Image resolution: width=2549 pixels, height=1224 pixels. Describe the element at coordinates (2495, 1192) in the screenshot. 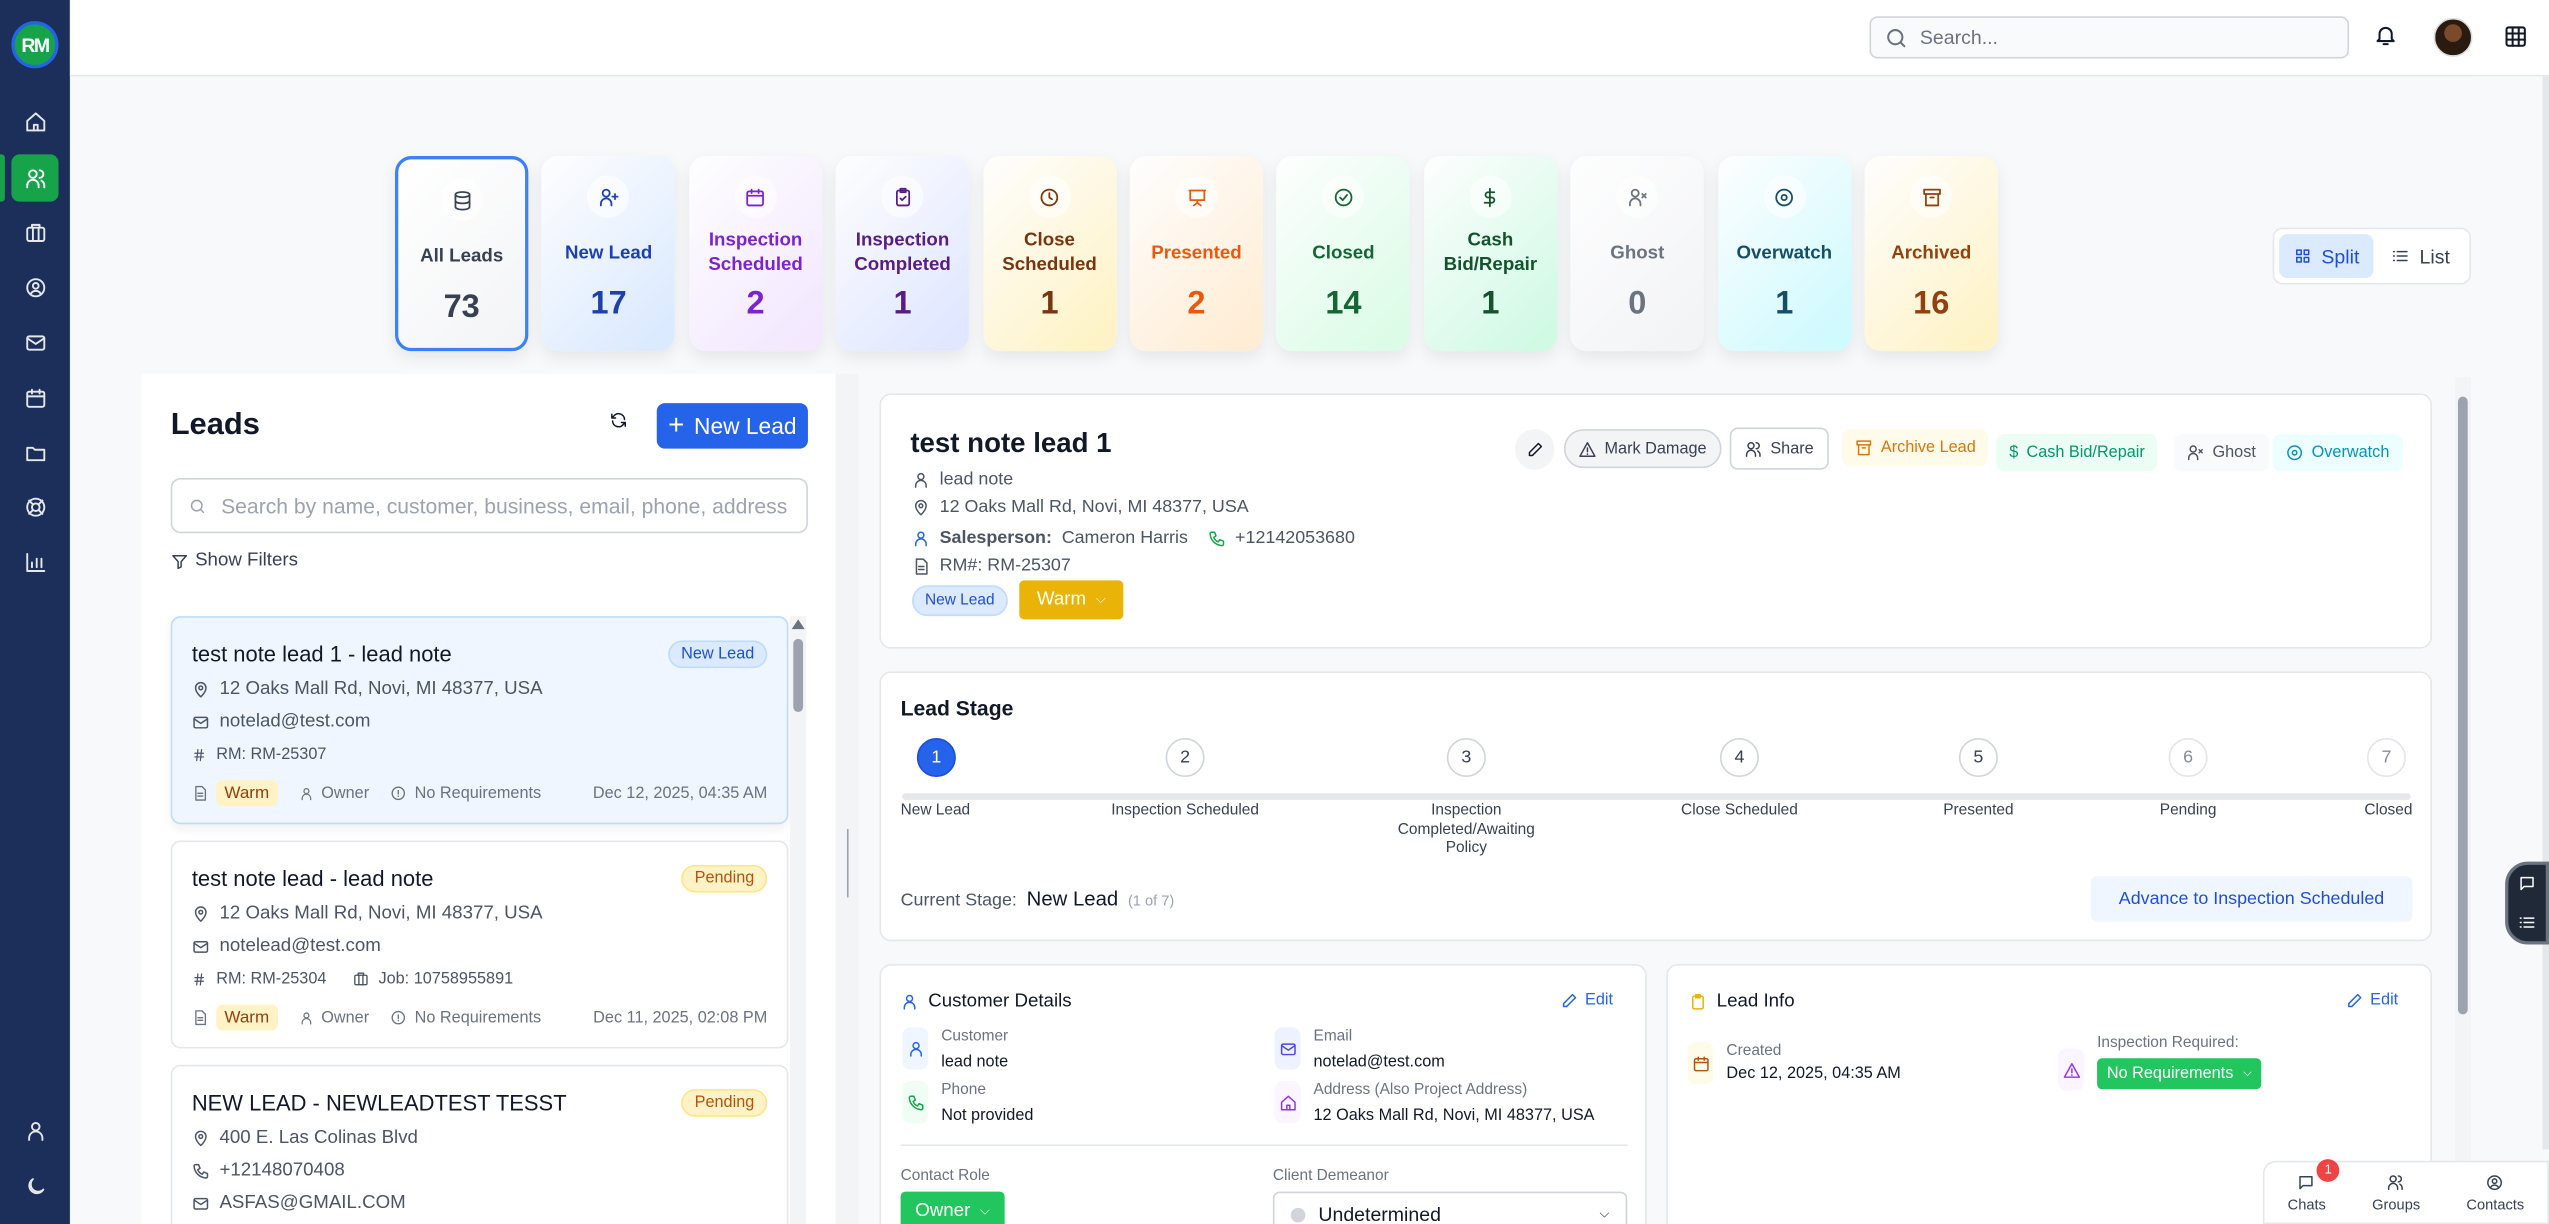

I see `contacts-button: Contacts` at that location.